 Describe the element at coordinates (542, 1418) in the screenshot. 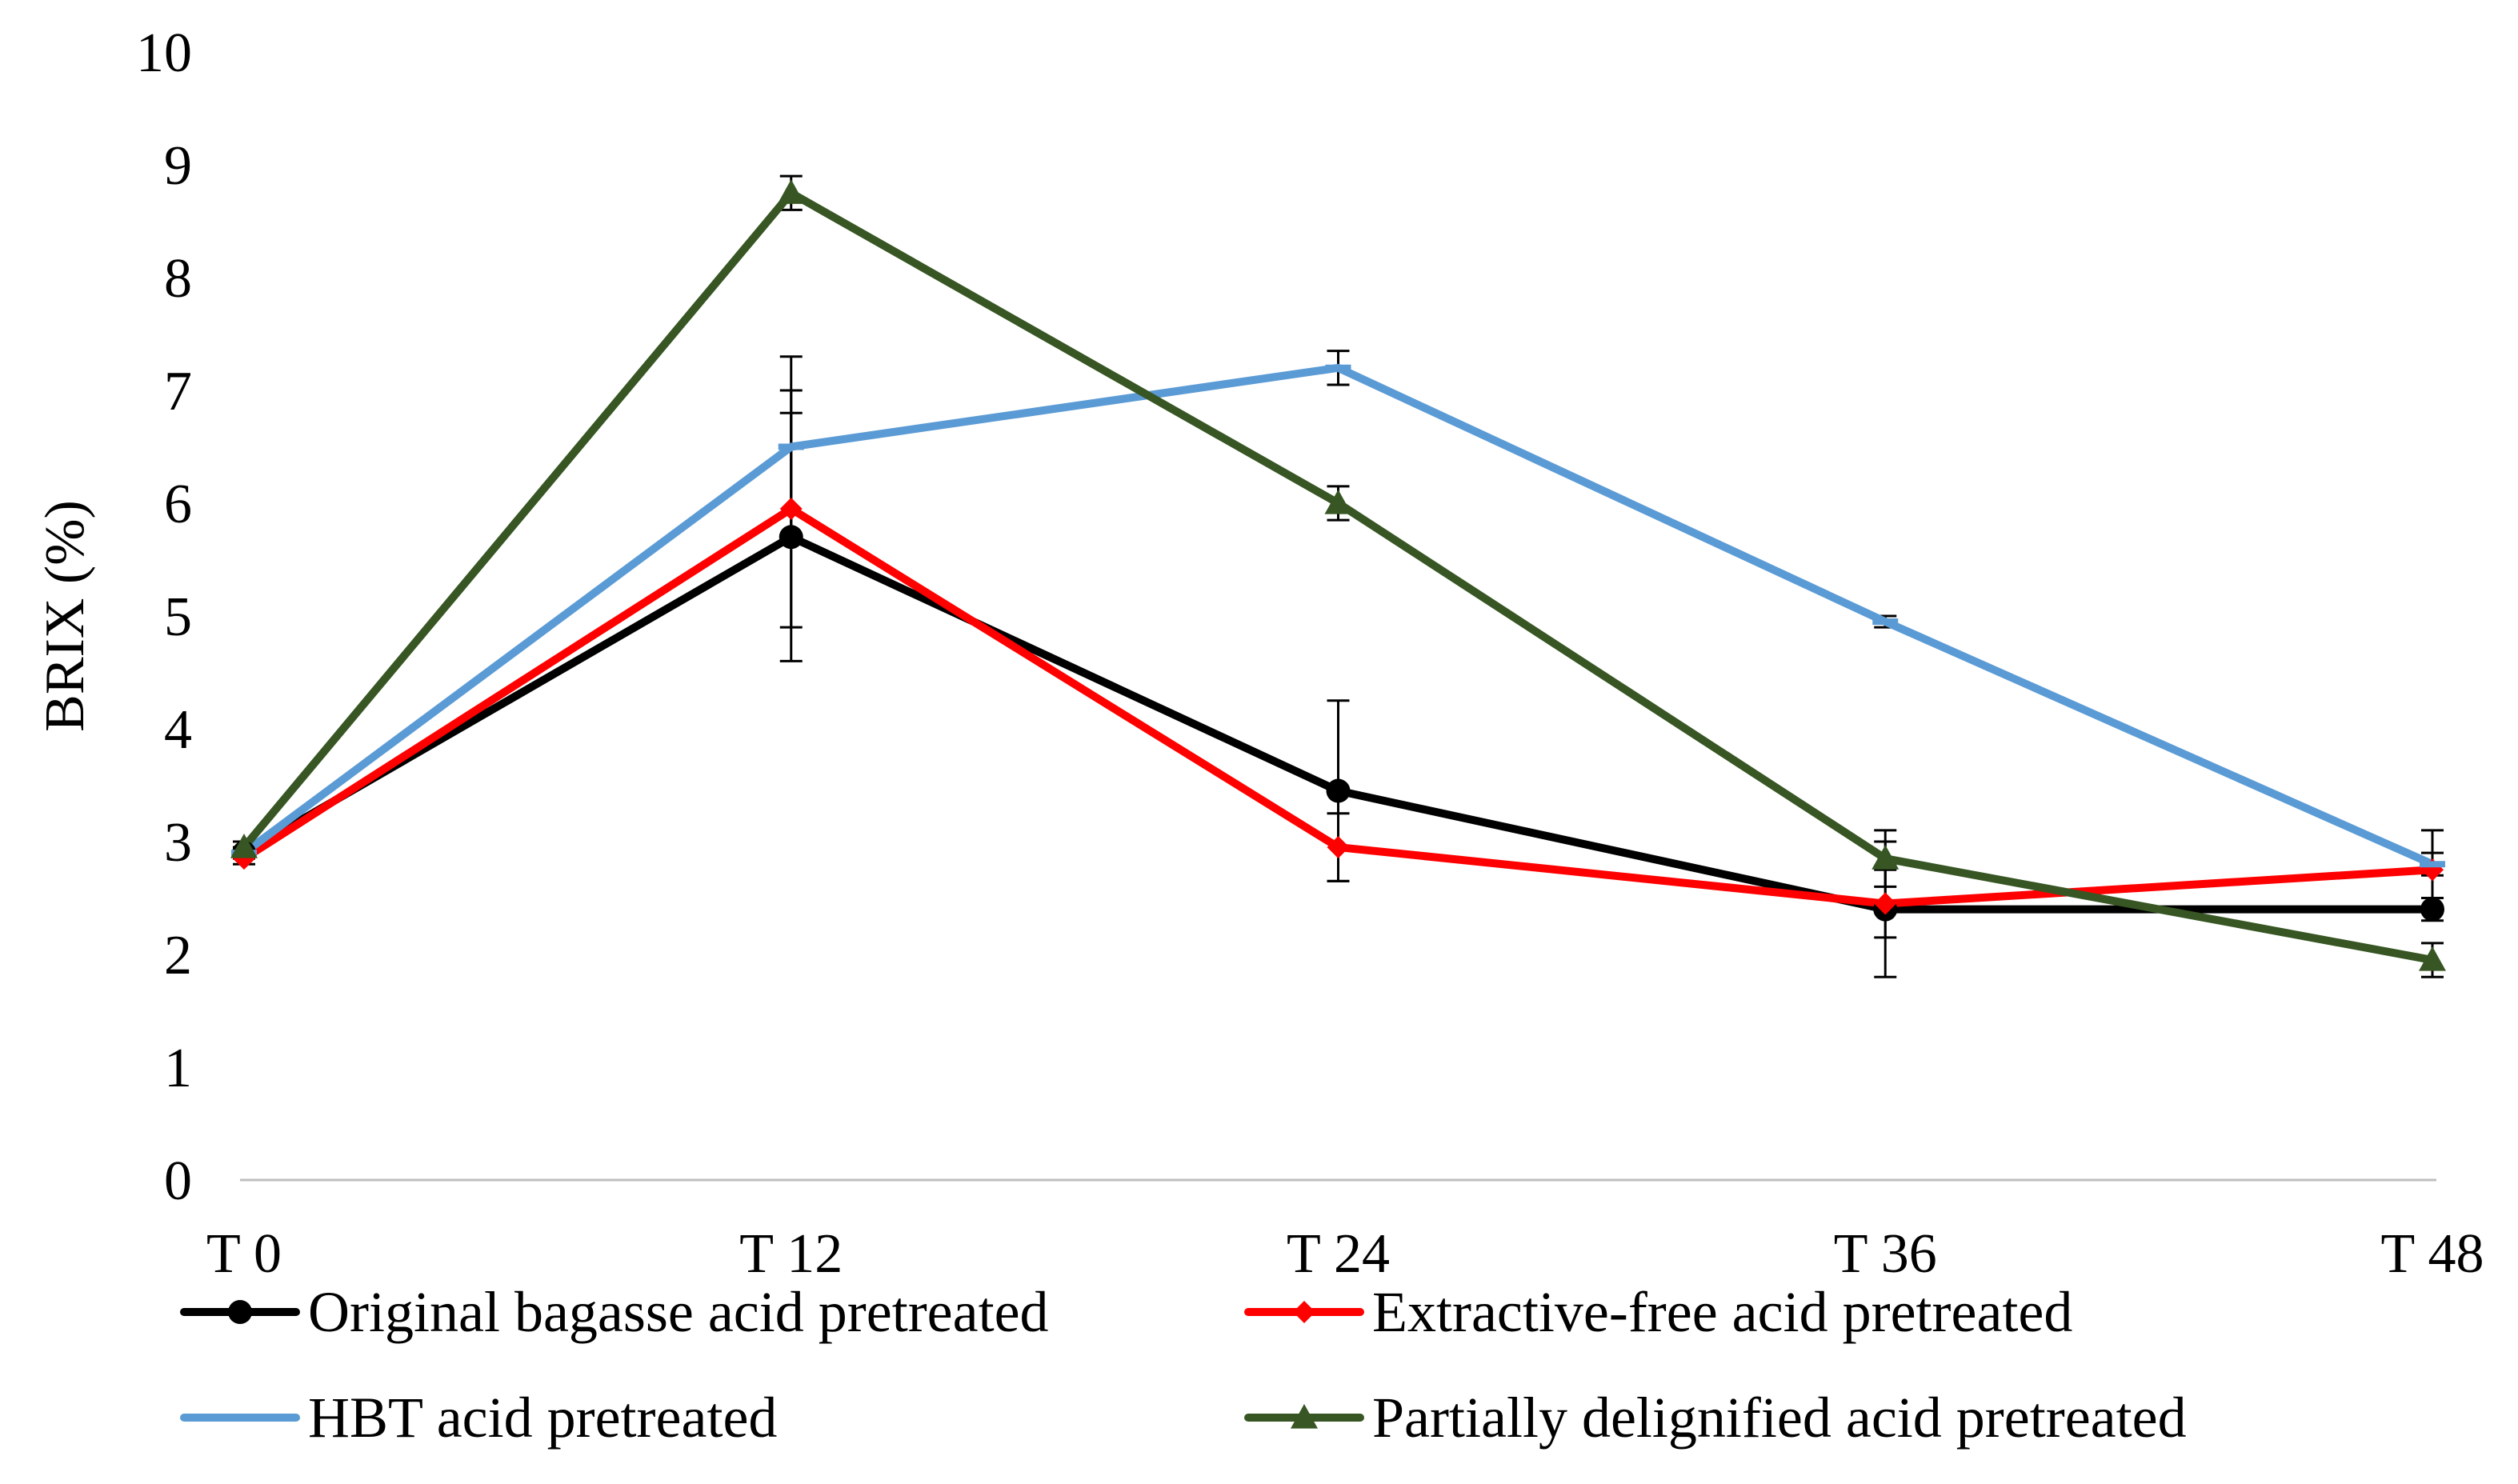

I see `legend-label: HBT acid pretreated` at that location.